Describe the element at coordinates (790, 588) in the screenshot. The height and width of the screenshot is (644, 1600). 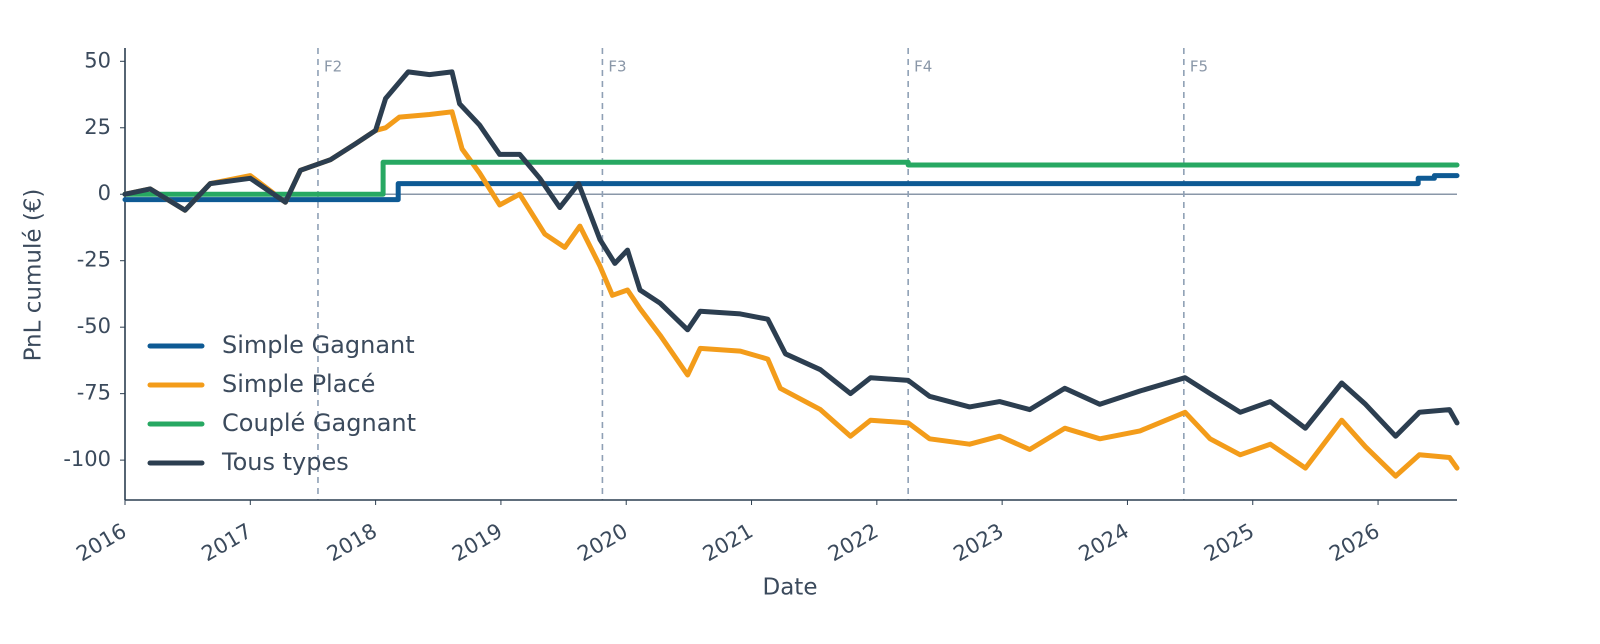
I see `x-axis-title: Date` at that location.